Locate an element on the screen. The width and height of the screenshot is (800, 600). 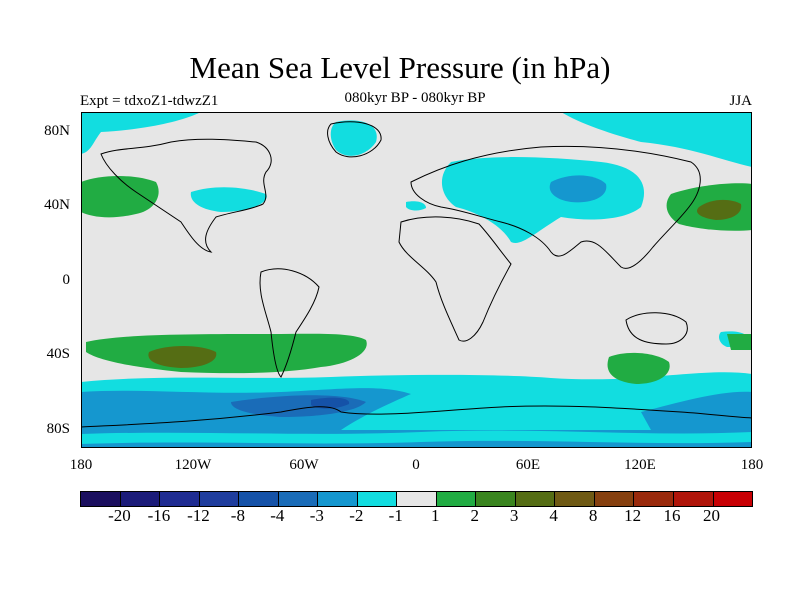
eurasia-blue2 is located at coordinates (578, 189).